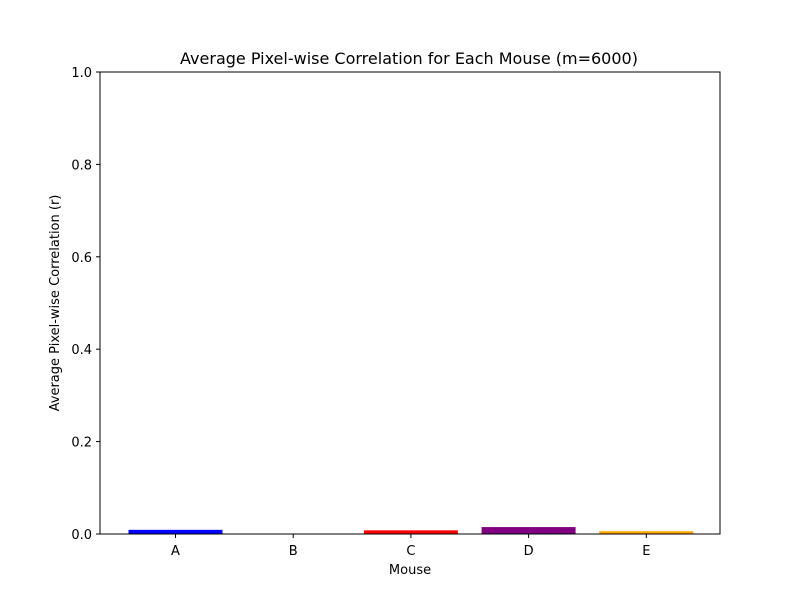 Image resolution: width=800 pixels, height=600 pixels. What do you see at coordinates (175, 551) in the screenshot?
I see `x-tick-label-a: A` at bounding box center [175, 551].